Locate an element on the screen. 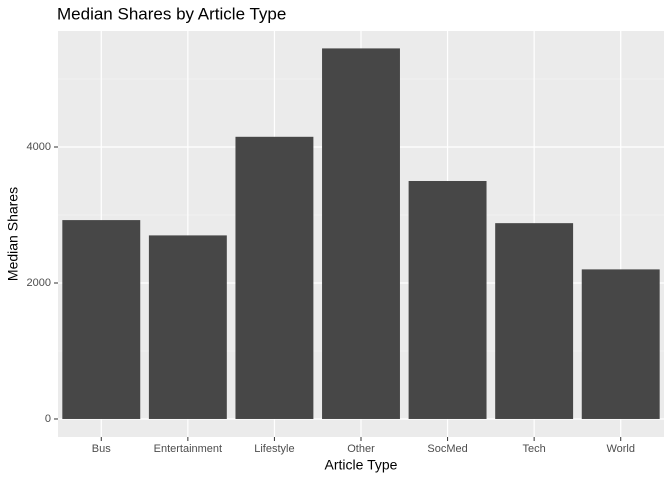  x-tick-label: Other is located at coordinates (361, 449).